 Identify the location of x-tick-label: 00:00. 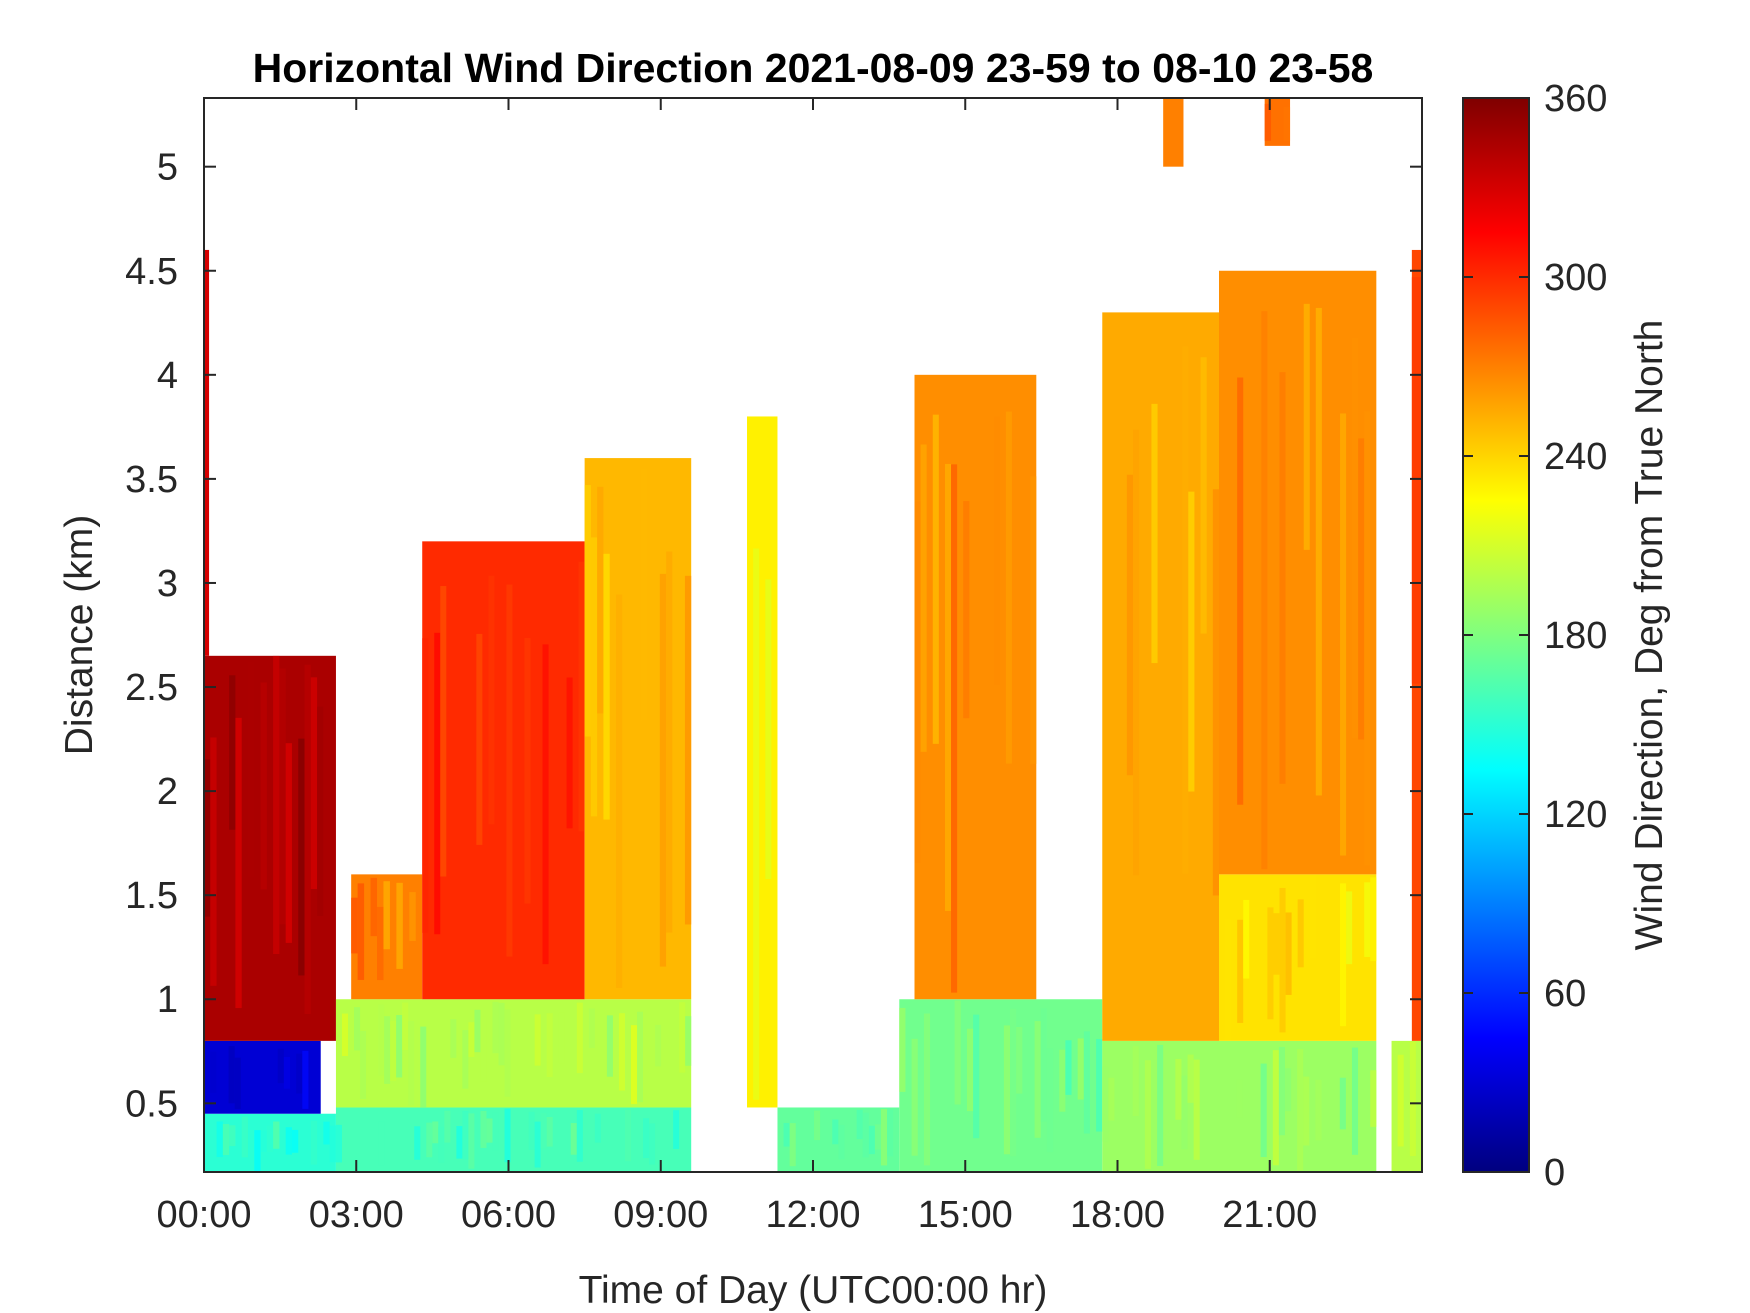
(203, 1215).